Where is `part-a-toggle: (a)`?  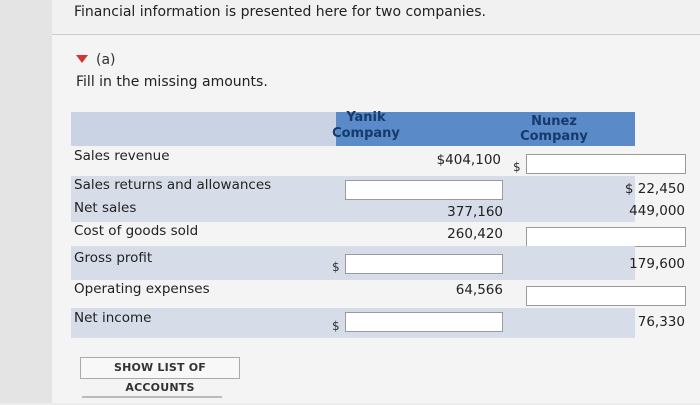
part-a-toggle: (a) is located at coordinates (96, 60).